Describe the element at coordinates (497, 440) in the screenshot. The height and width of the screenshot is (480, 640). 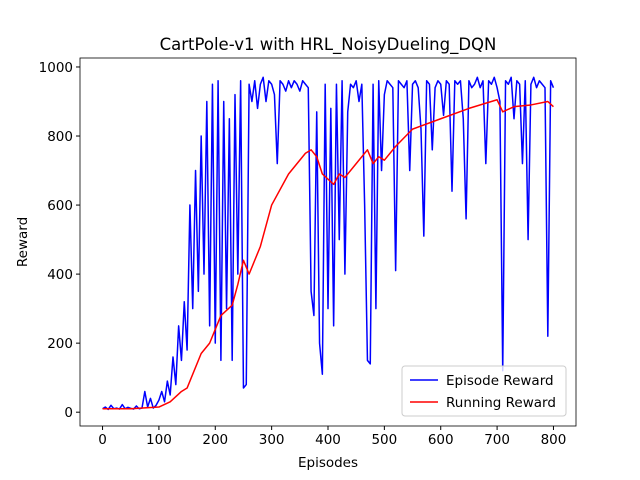
I see `x-tick-label: 700` at that location.